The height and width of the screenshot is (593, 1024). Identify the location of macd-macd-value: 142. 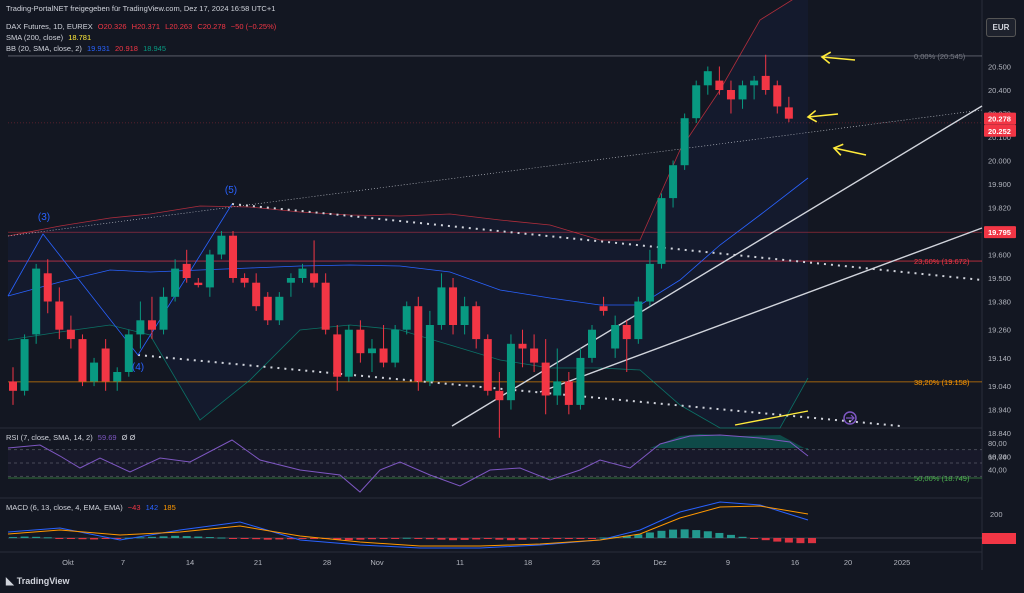
(152, 507).